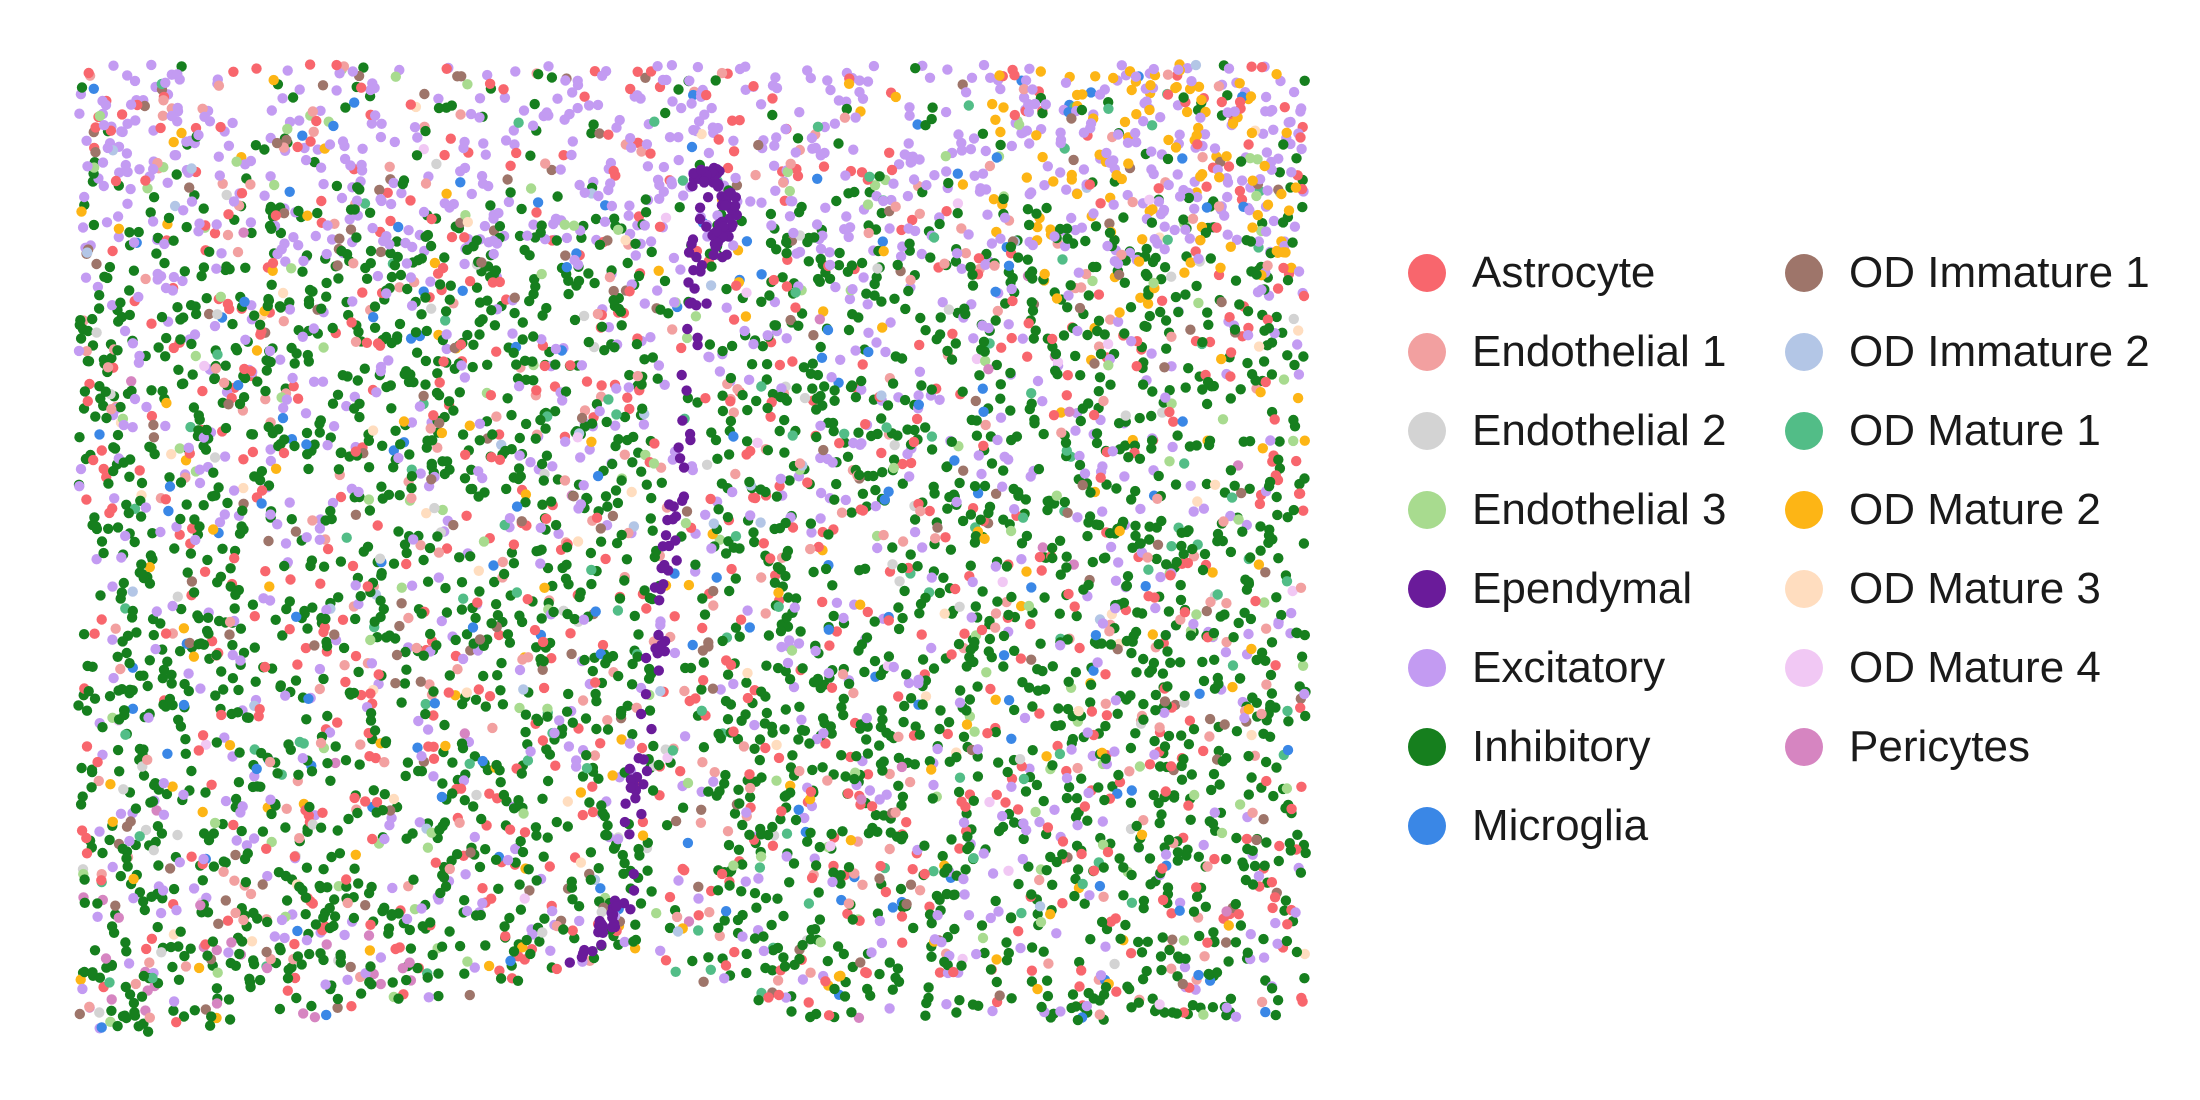 Image resolution: width=2200 pixels, height=1100 pixels. I want to click on point-microglia, so click(957, 173).